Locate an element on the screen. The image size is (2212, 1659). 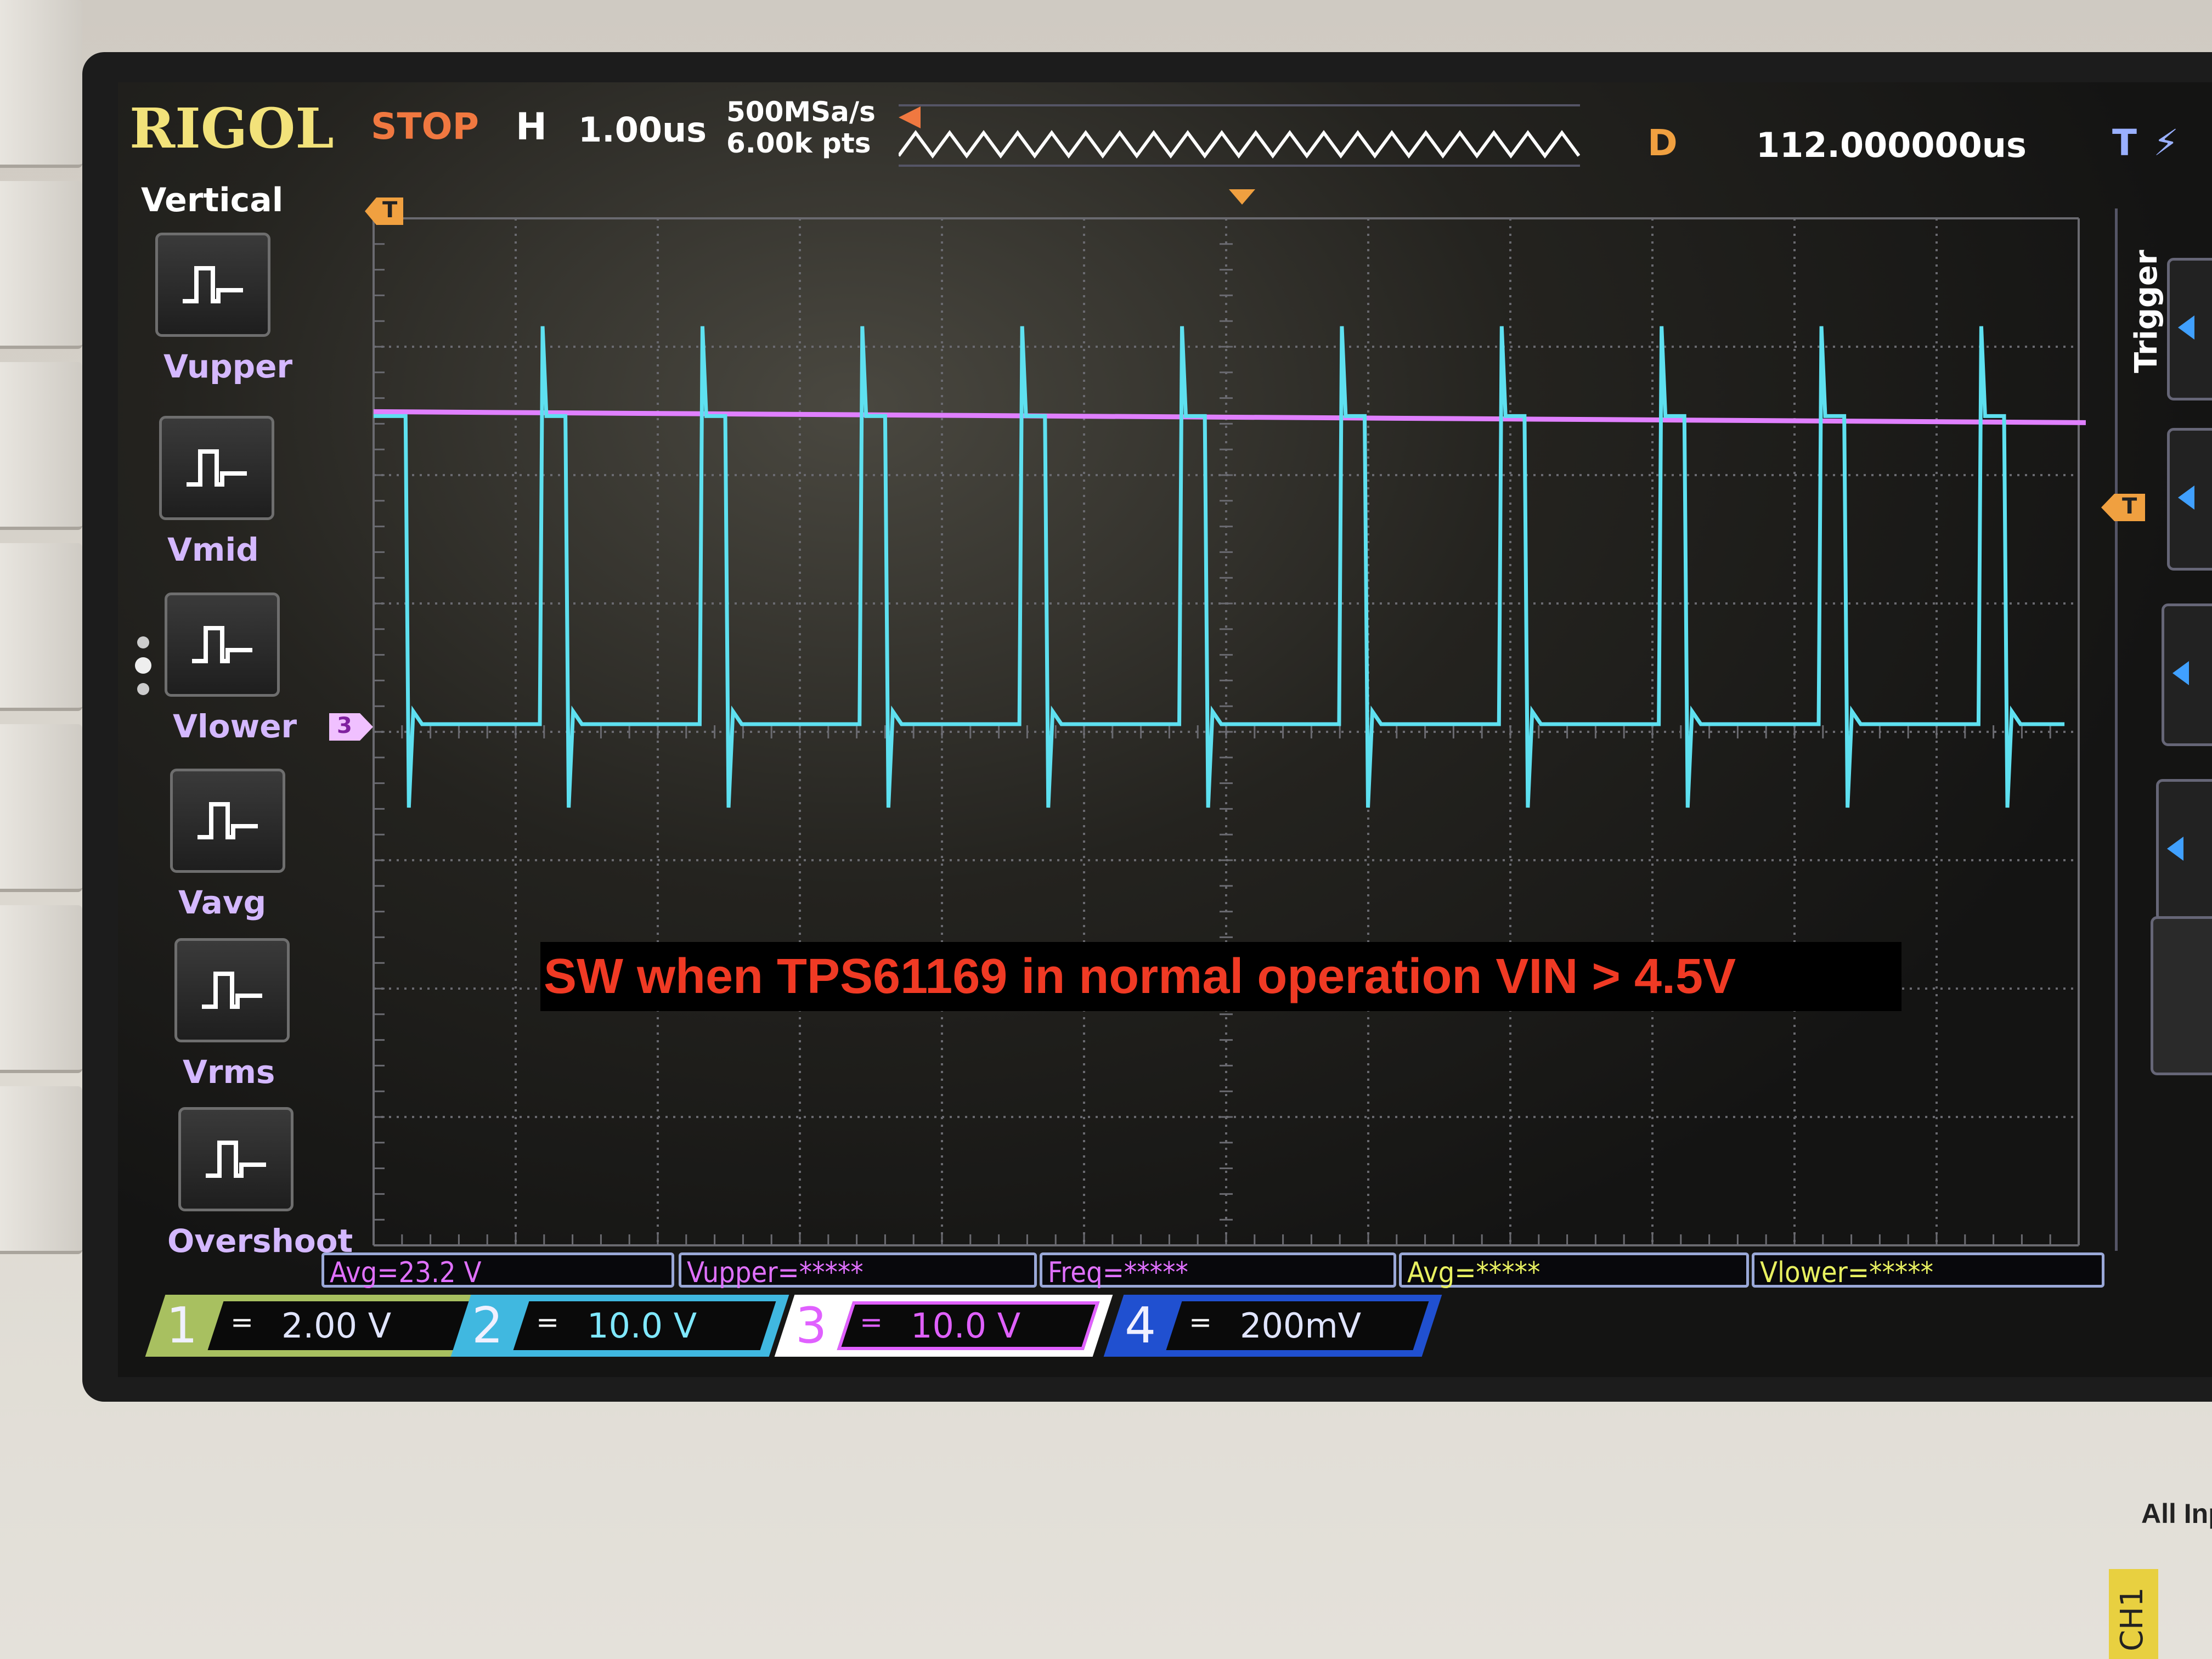
delay-label: D is located at coordinates (1662, 143).